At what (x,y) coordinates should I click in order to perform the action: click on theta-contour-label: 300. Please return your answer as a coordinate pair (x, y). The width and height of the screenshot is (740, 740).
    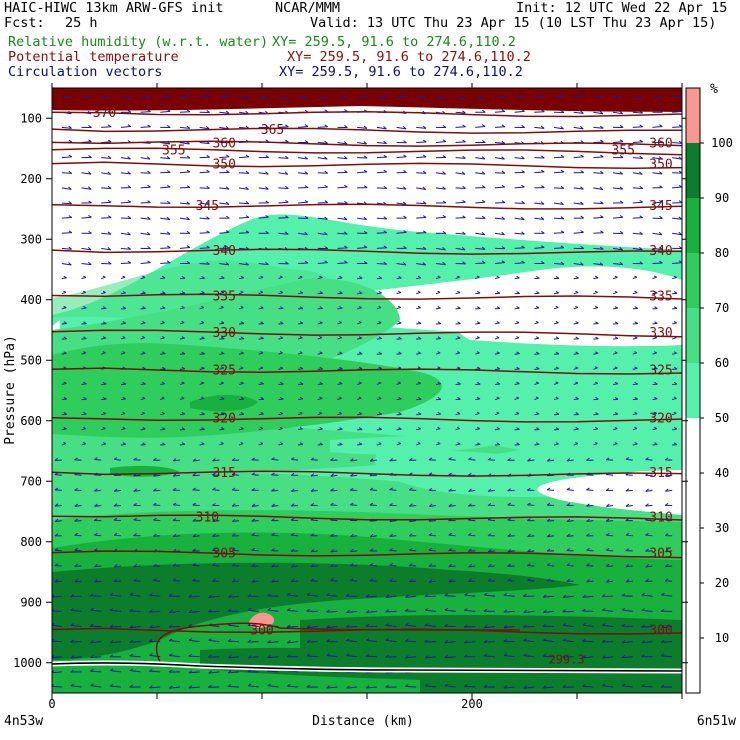
    Looking at the image, I should click on (261, 630).